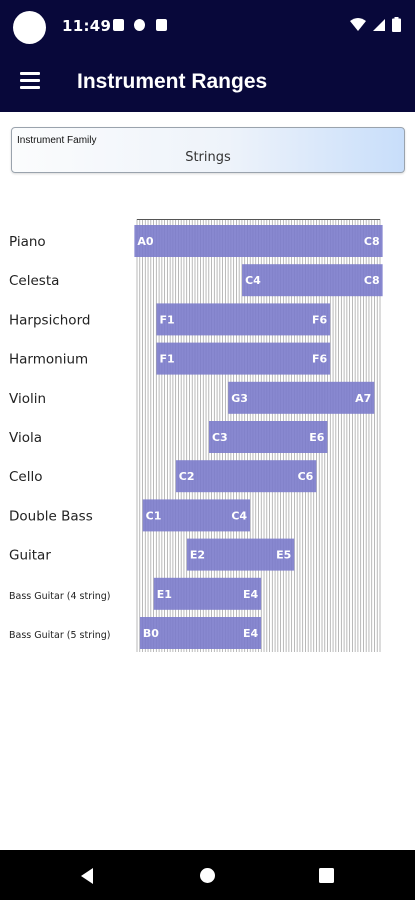 The height and width of the screenshot is (900, 415). Describe the element at coordinates (27, 399) in the screenshot. I see `instrument-label: Violin` at that location.